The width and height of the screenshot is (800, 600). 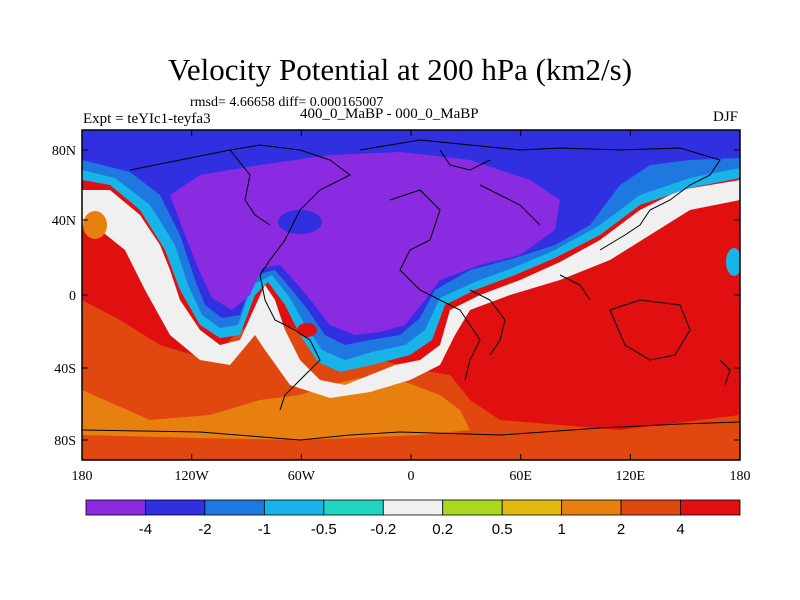 I want to click on colorbar-label: -0.2, so click(x=383, y=529).